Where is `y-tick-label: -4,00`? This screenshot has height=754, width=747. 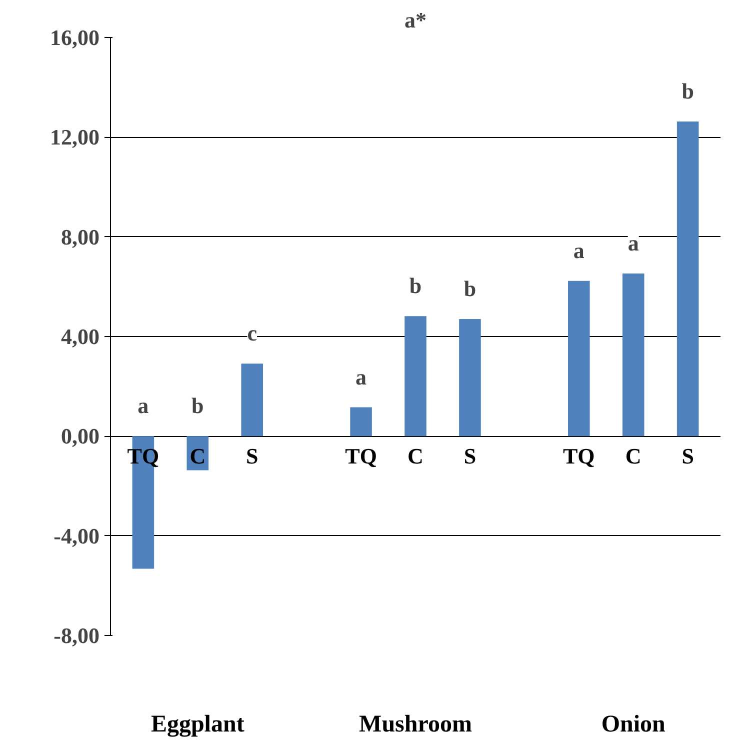
y-tick-label: -4,00 is located at coordinates (77, 535).